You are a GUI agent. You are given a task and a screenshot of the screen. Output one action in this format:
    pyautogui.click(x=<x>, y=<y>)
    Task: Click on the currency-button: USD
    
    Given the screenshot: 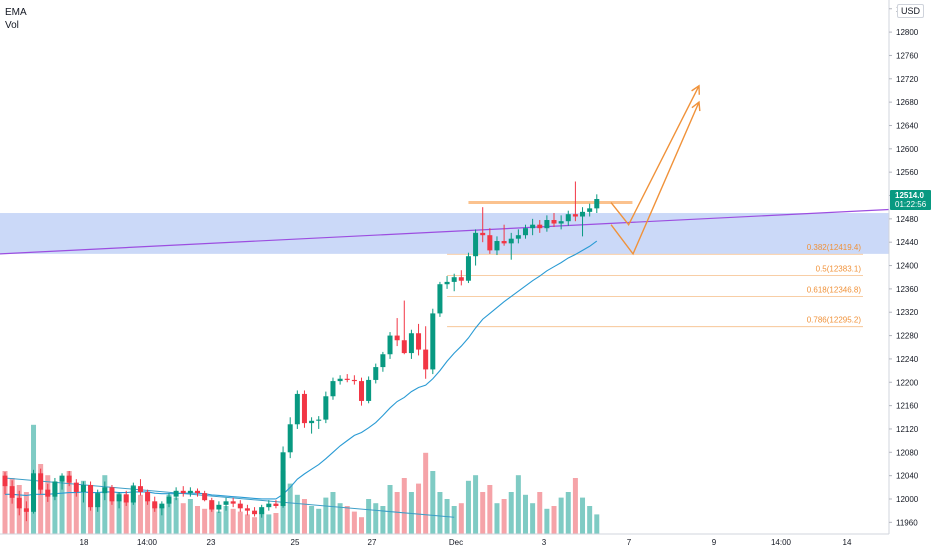 What is the action you would take?
    pyautogui.click(x=910, y=11)
    